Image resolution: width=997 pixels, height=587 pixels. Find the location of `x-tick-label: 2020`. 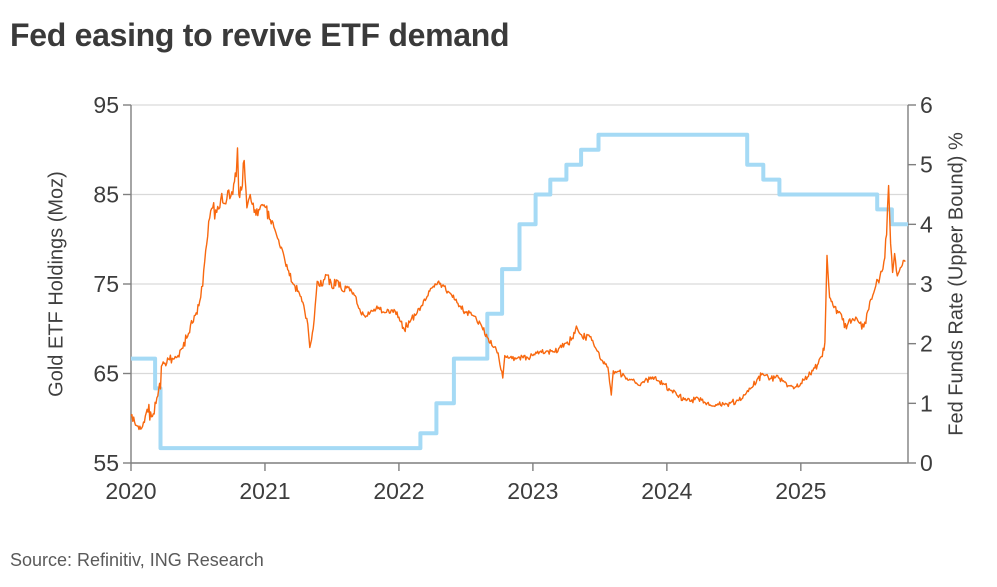

x-tick-label: 2020 is located at coordinates (130, 491).